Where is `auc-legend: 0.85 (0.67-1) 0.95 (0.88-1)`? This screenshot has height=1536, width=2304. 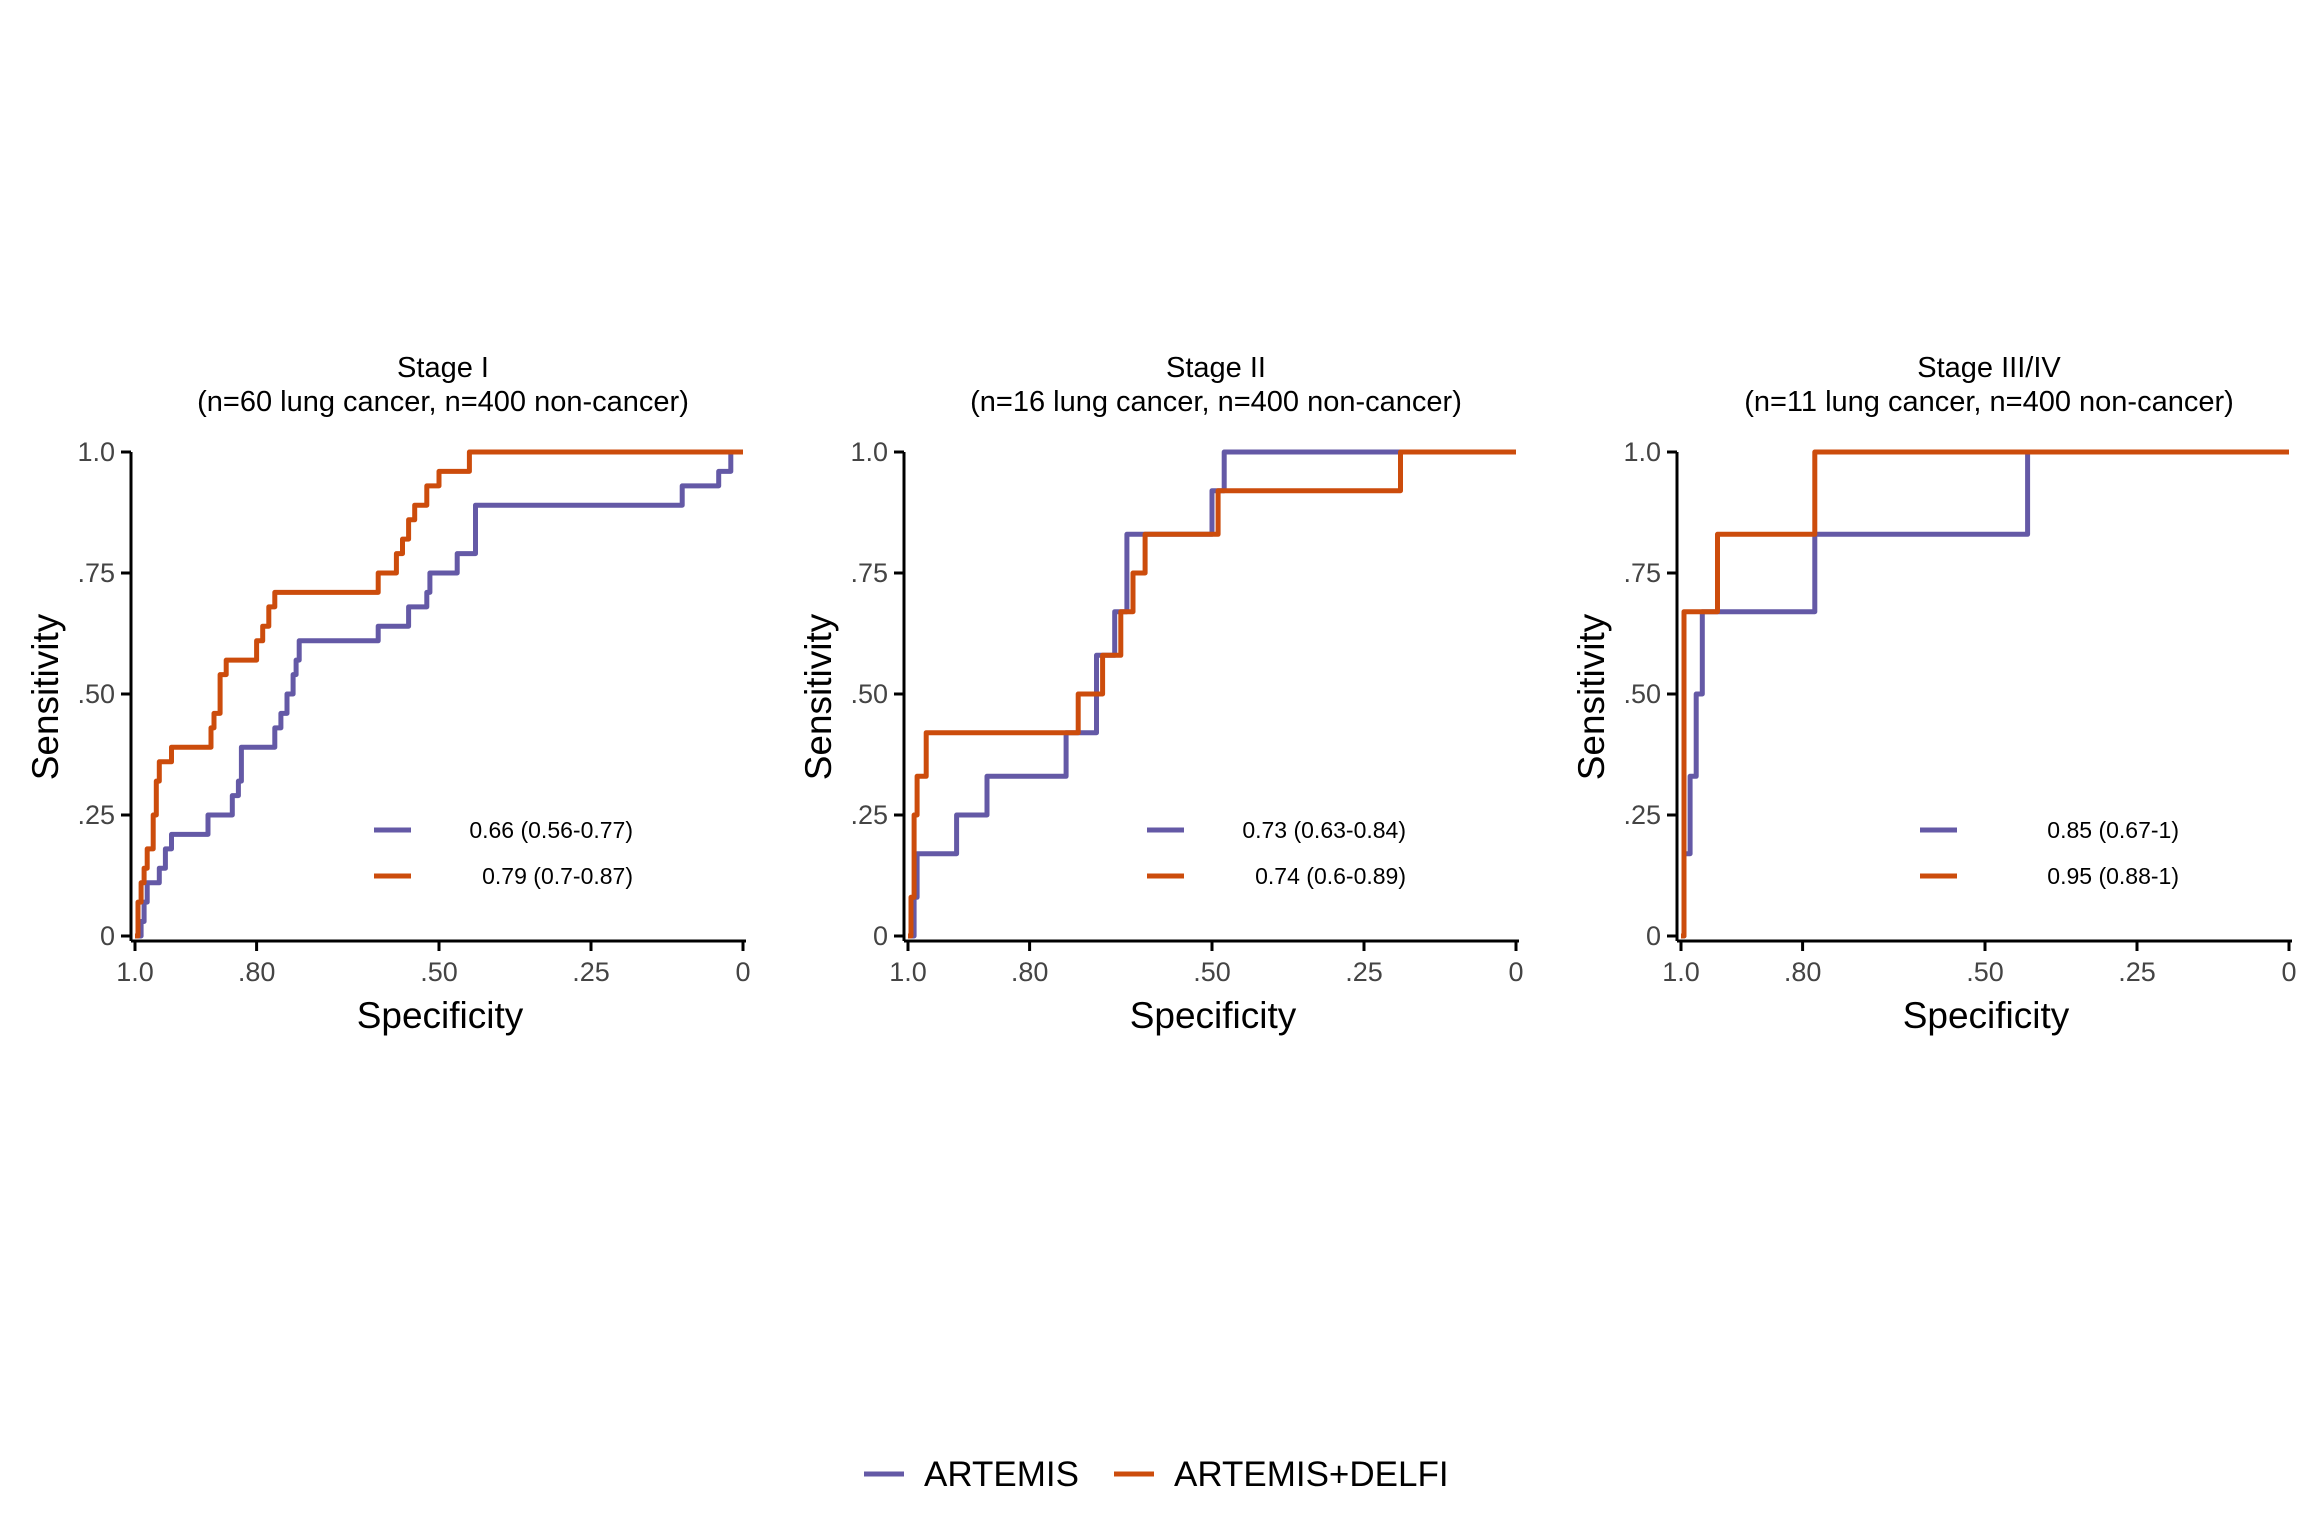 auc-legend: 0.85 (0.67-1) 0.95 (0.88-1) is located at coordinates (2049, 853).